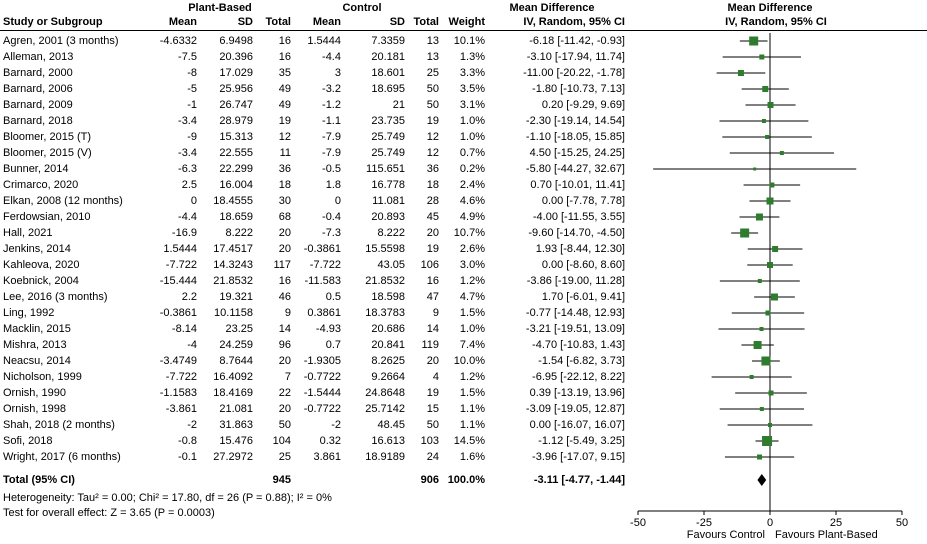  Describe the element at coordinates (762, 480) in the screenshot. I see `summary-diamond` at that location.